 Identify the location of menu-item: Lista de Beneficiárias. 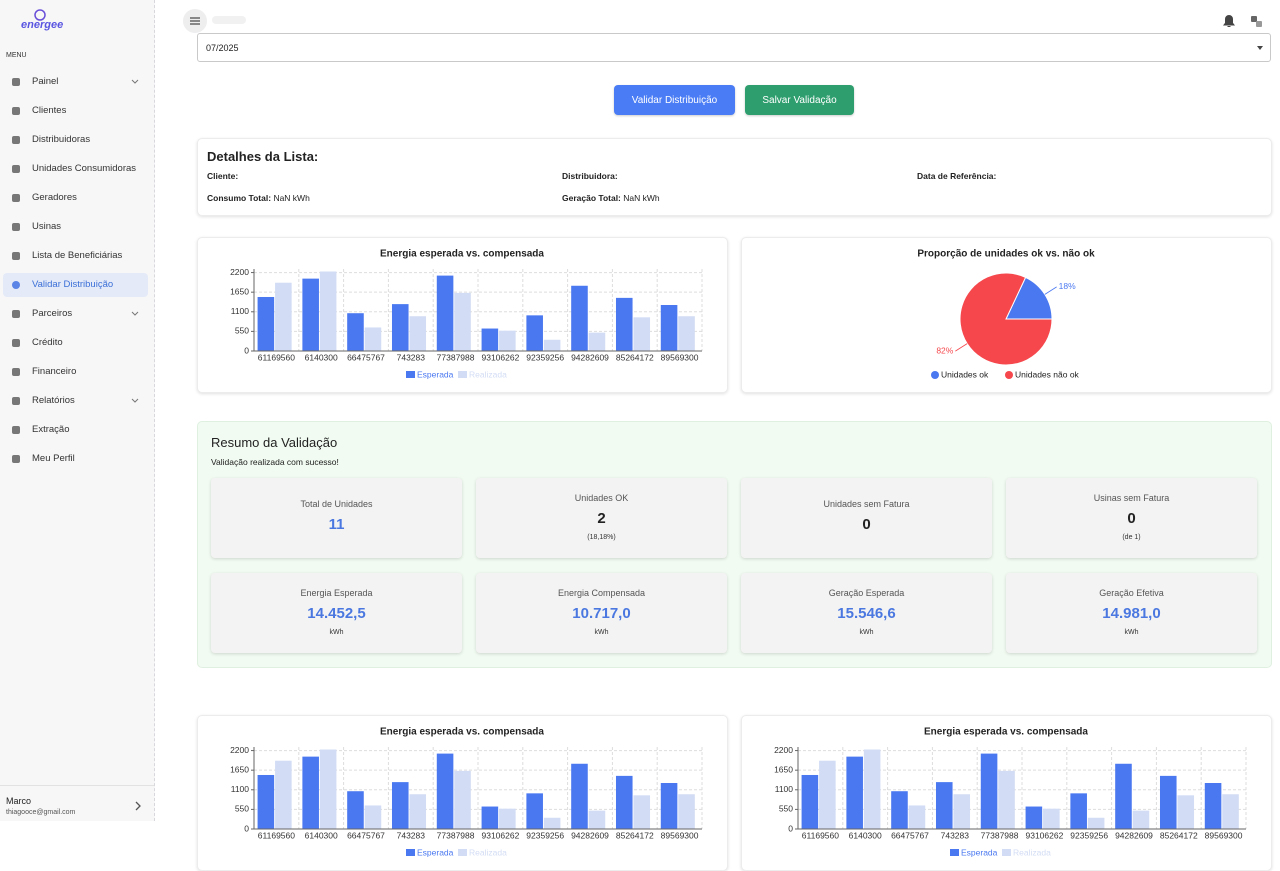
(75, 256).